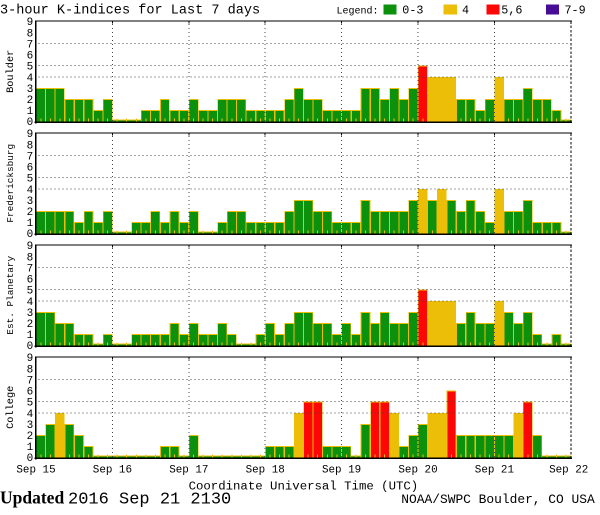 The width and height of the screenshot is (600, 515). I want to click on svg-text: Sep 18, so click(265, 471).